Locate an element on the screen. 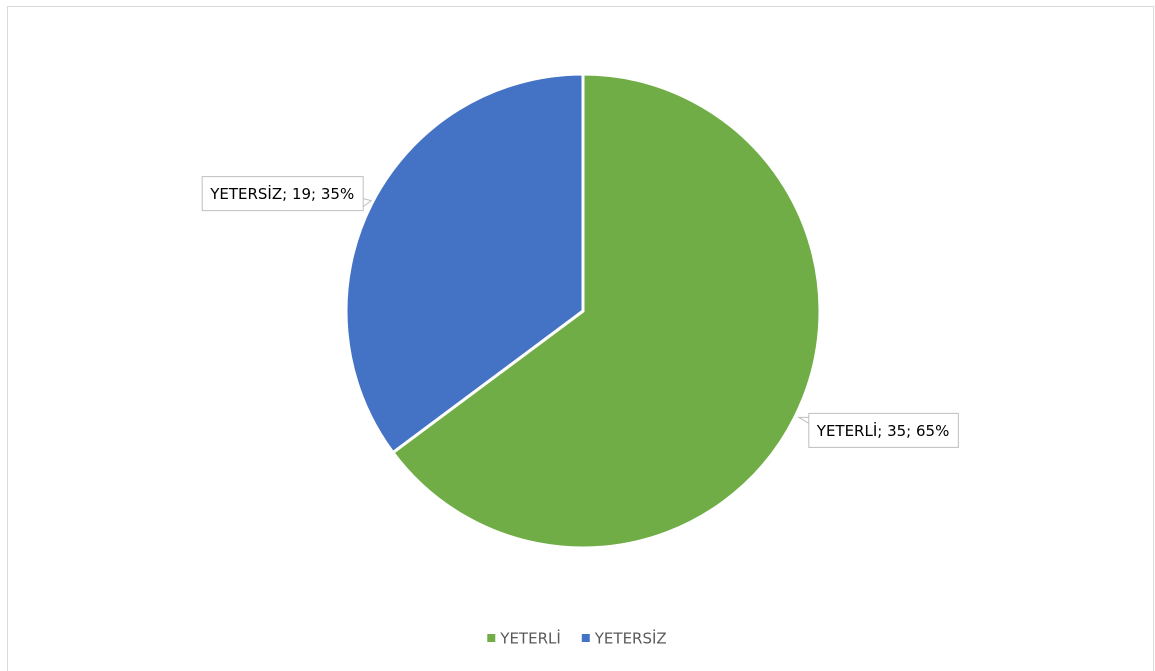 This screenshot has height=671, width=1155. legend-label: YETERSİZ is located at coordinates (630, 638).